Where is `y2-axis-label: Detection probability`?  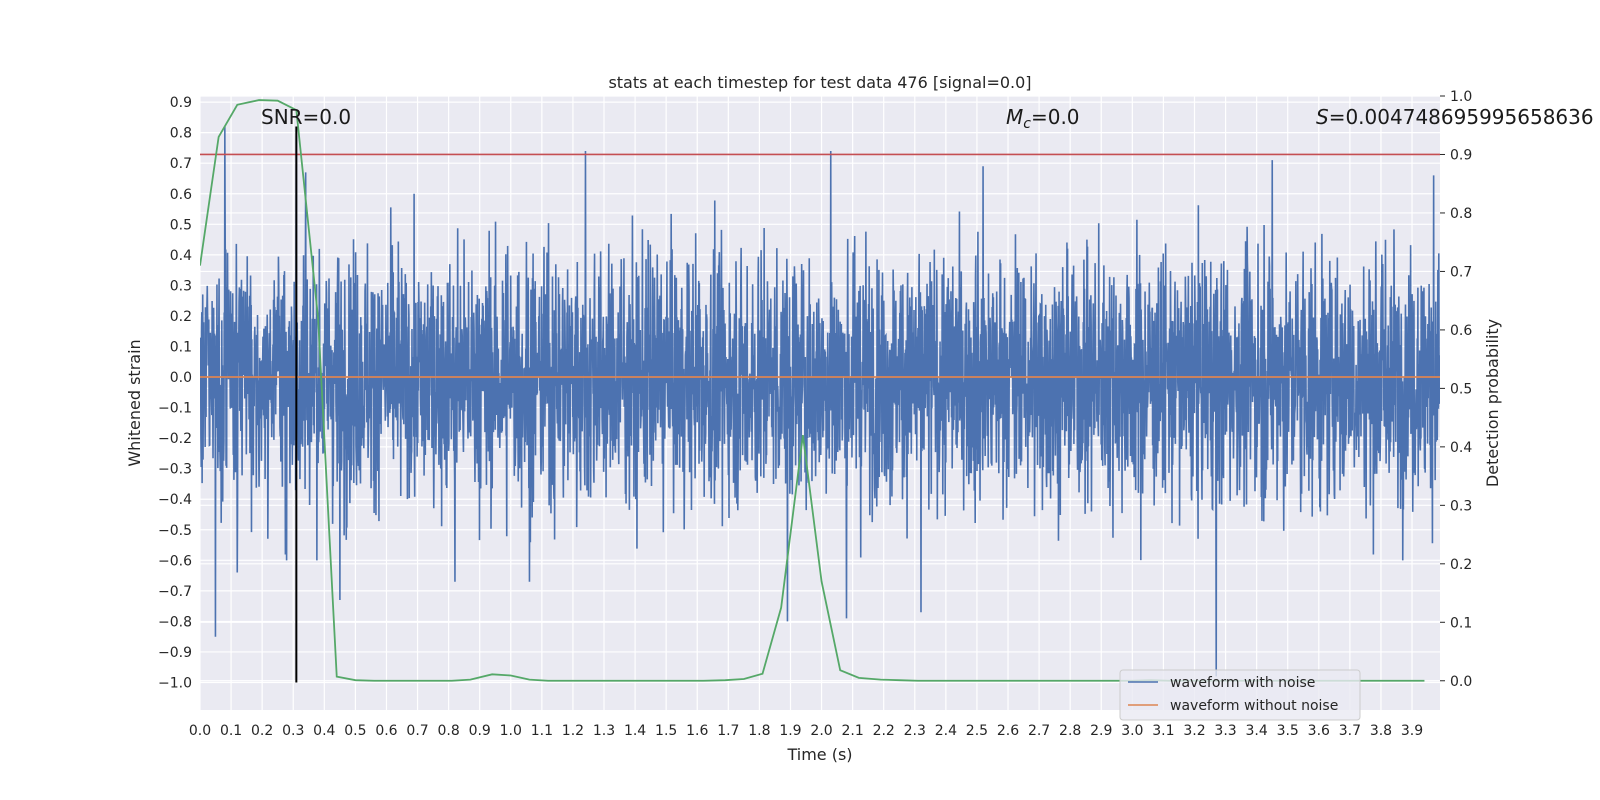 y2-axis-label: Detection probability is located at coordinates (1492, 403).